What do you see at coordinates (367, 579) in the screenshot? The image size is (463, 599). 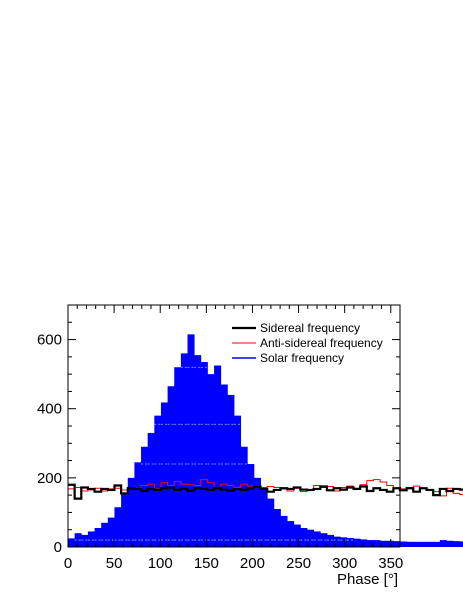 I see `x-axis-title: Phase [°]` at bounding box center [367, 579].